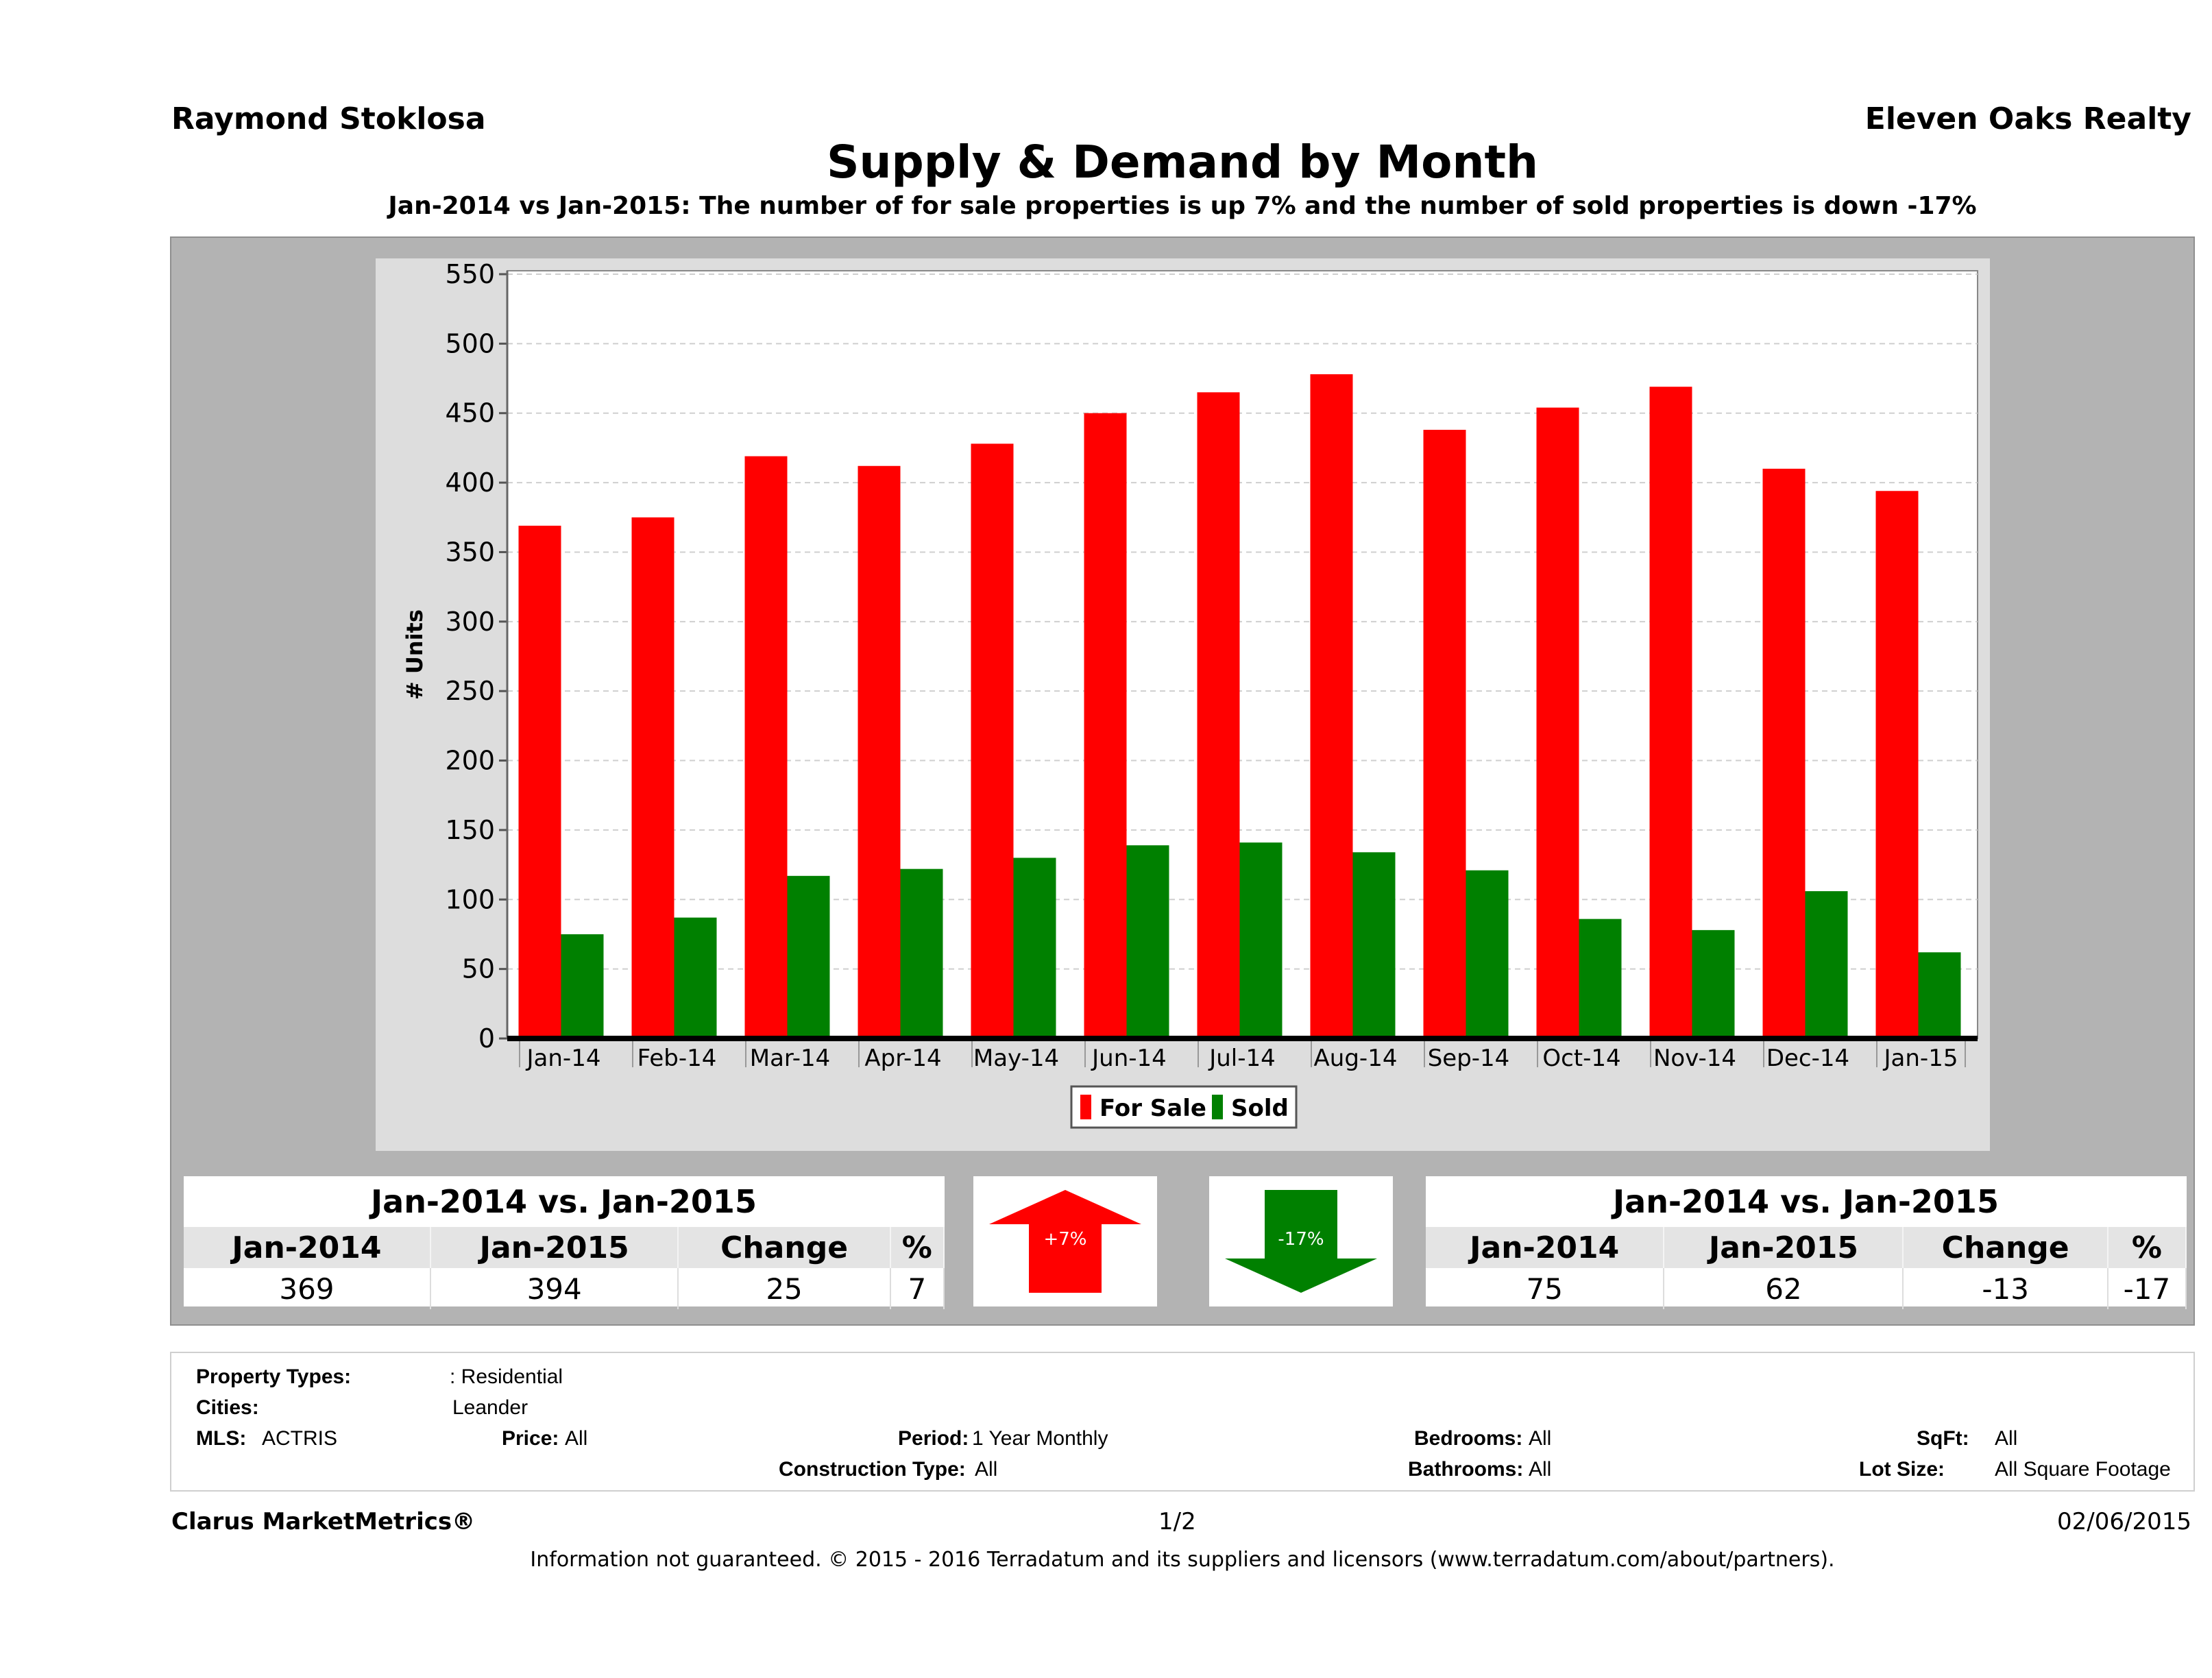 This screenshot has height=1678, width=2212. Describe the element at coordinates (1545, 1288) in the screenshot. I see `sold-value-jan2014: 75` at that location.